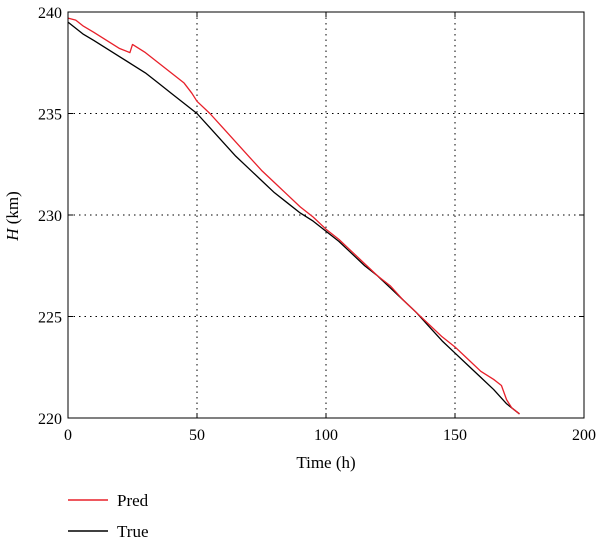 Image resolution: width=600 pixels, height=544 pixels. I want to click on x-tick-label-2: 100, so click(326, 435).